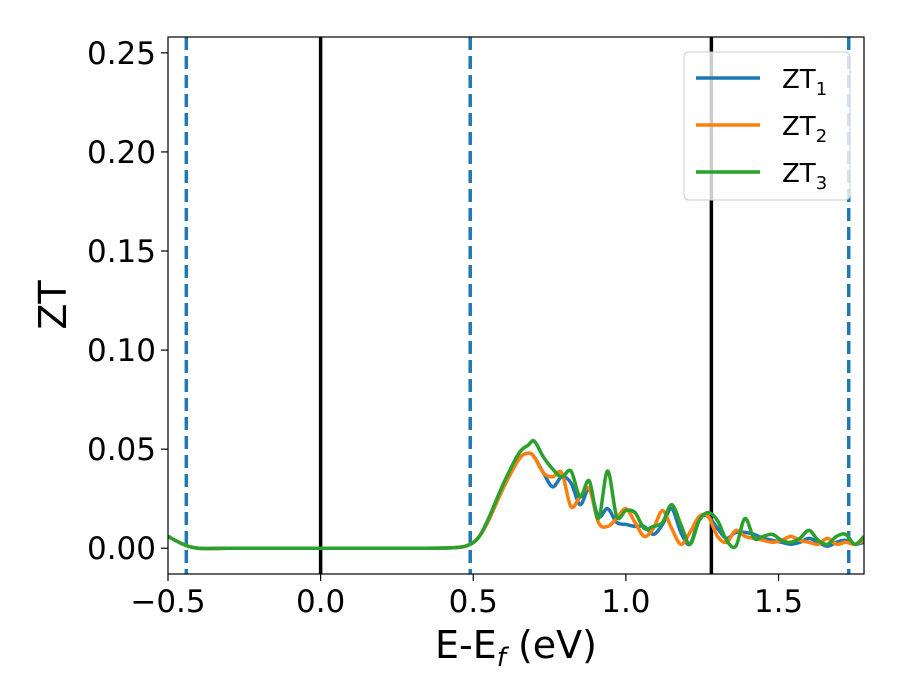 This screenshot has height=700, width=900. Describe the element at coordinates (821, 183) in the screenshot. I see `legend-label-subscript: 3` at that location.